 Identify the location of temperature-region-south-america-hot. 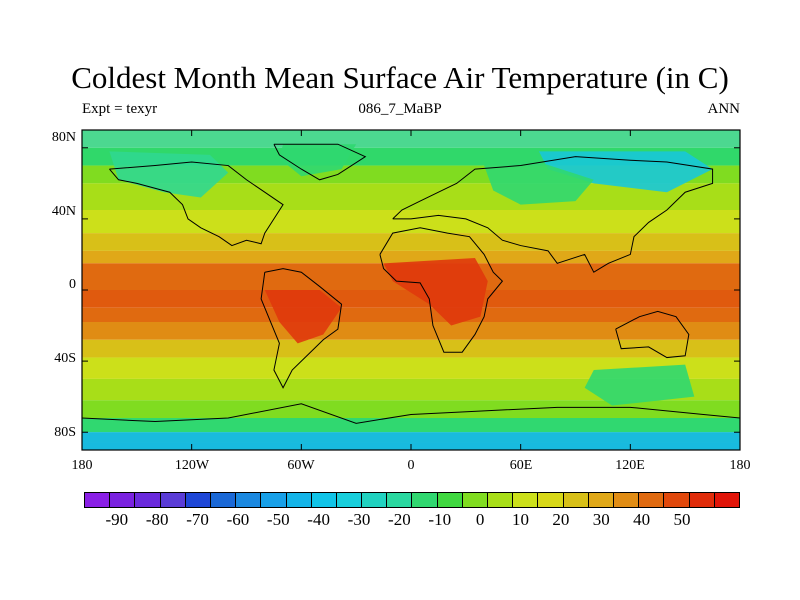
(303, 317).